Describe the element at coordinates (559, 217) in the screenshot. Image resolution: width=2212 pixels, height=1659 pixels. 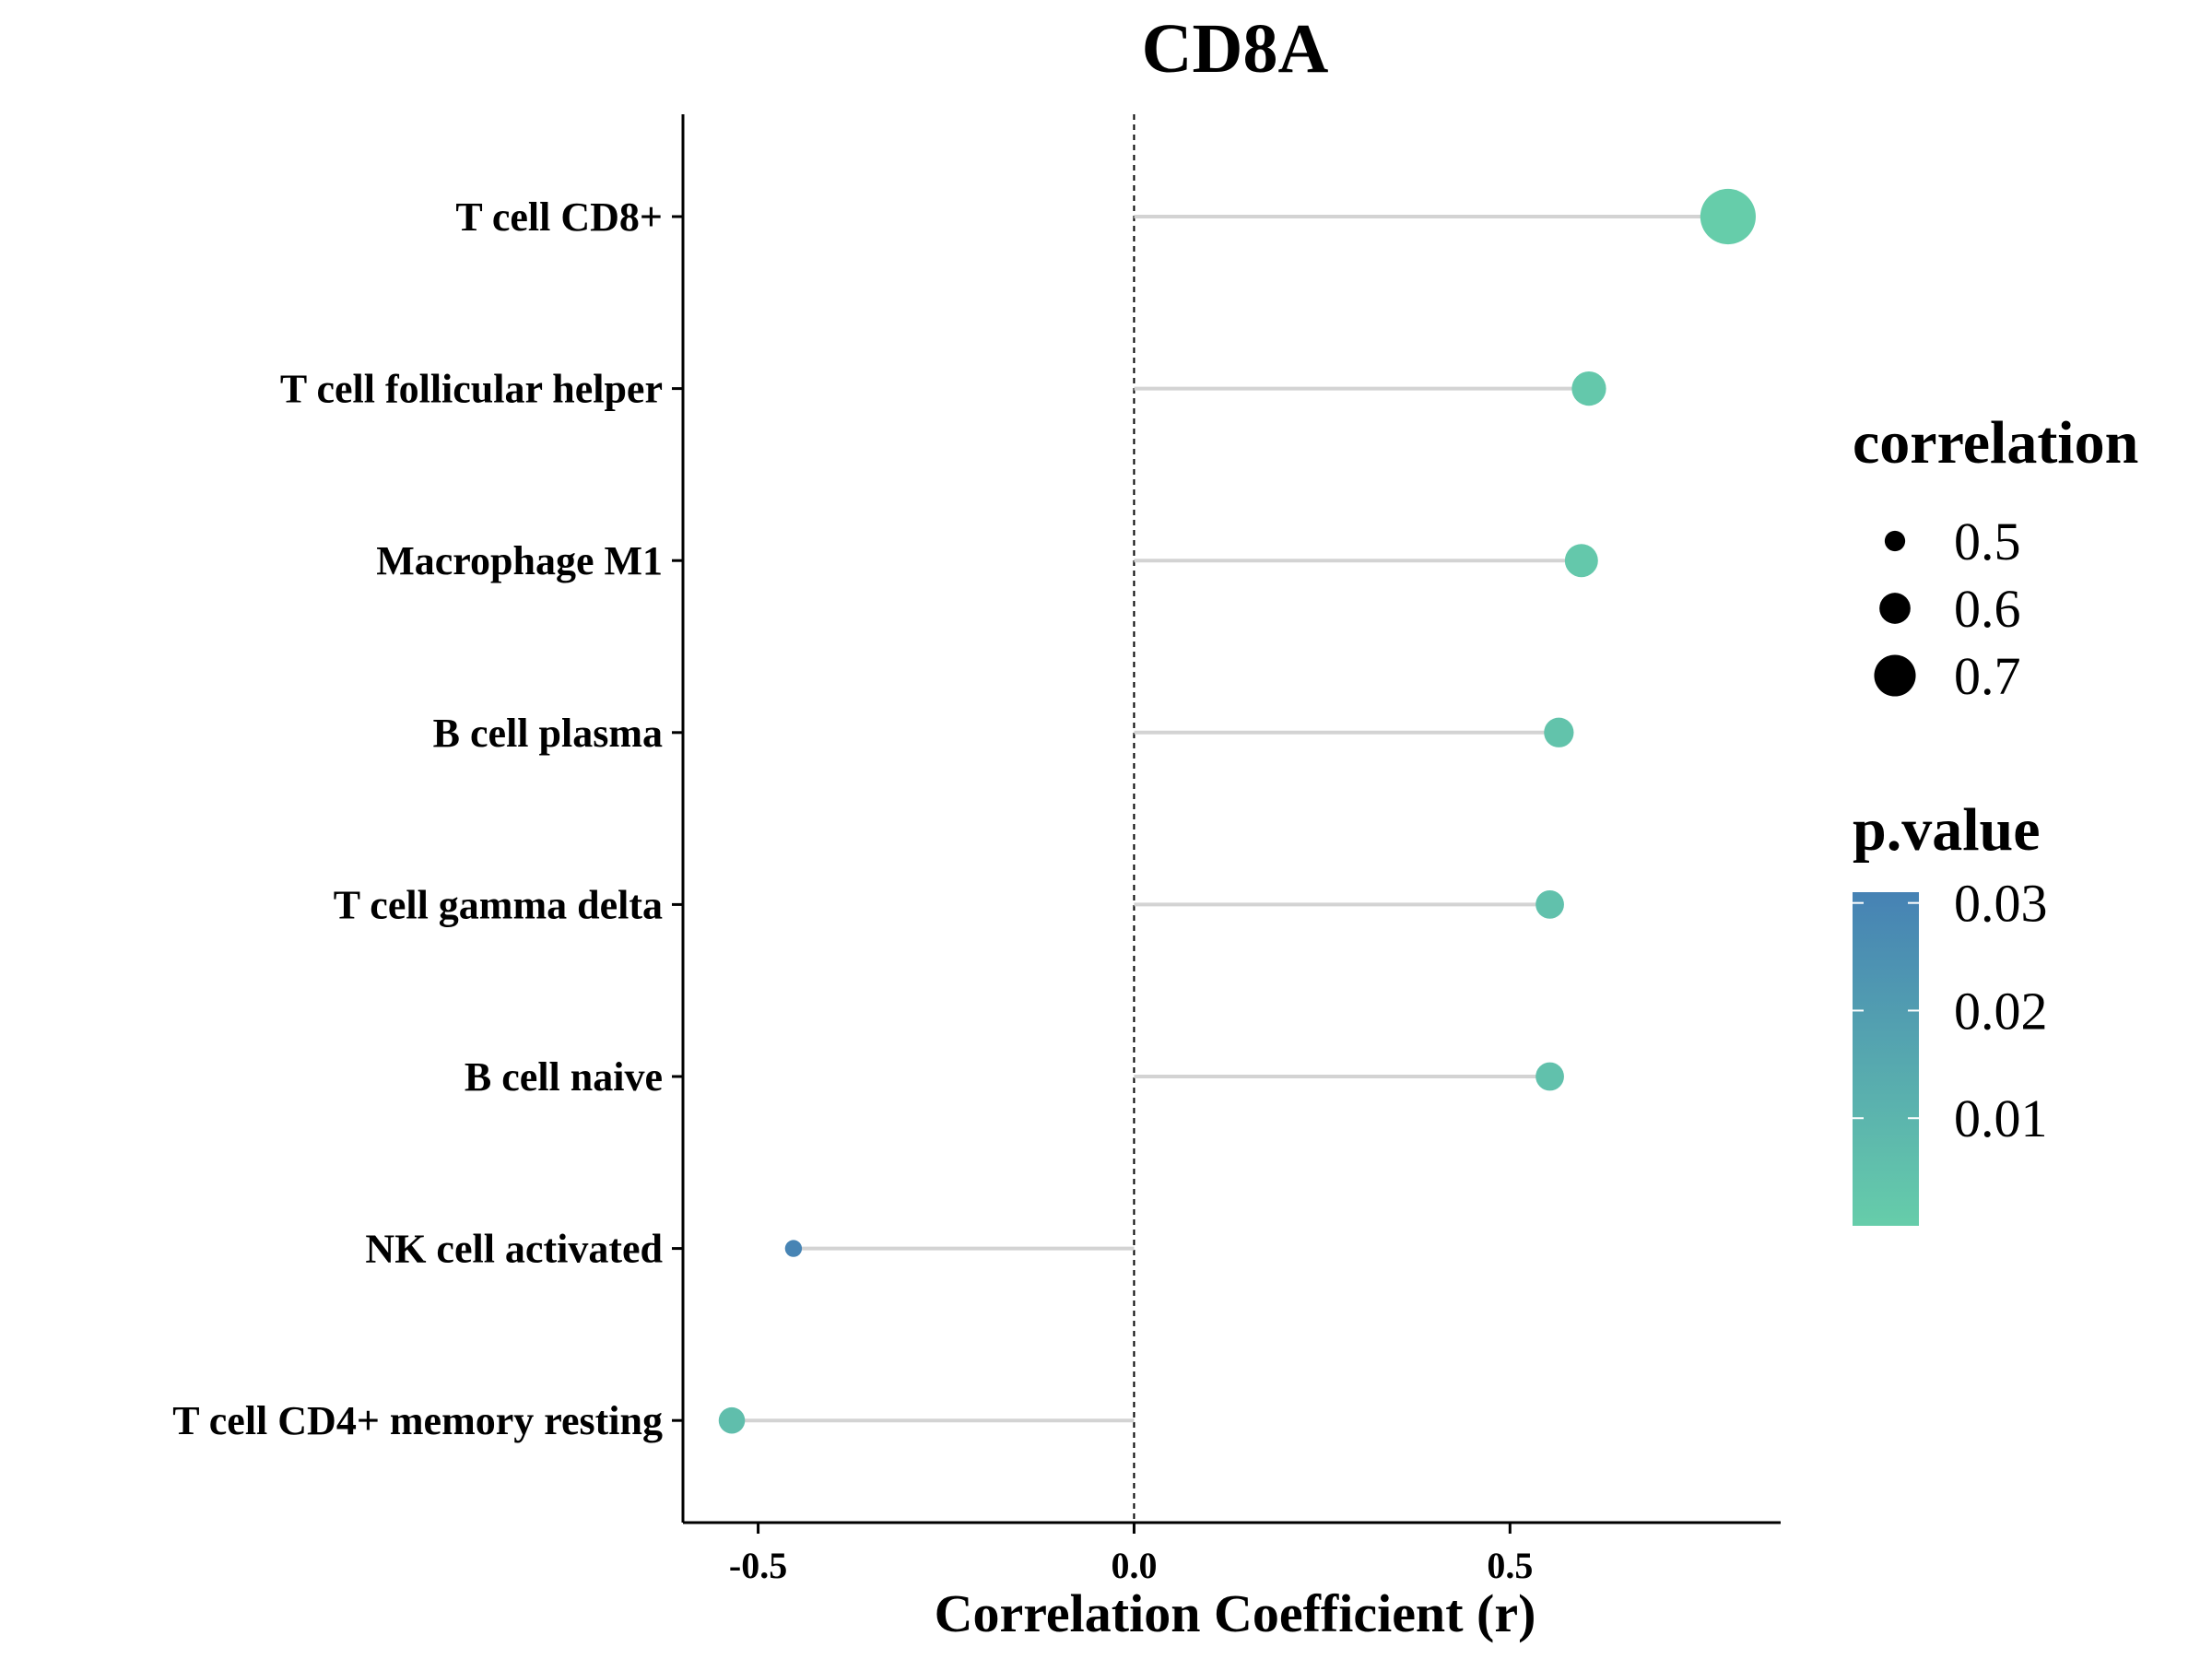
I see `y-tick-label: T cell CD8+` at that location.